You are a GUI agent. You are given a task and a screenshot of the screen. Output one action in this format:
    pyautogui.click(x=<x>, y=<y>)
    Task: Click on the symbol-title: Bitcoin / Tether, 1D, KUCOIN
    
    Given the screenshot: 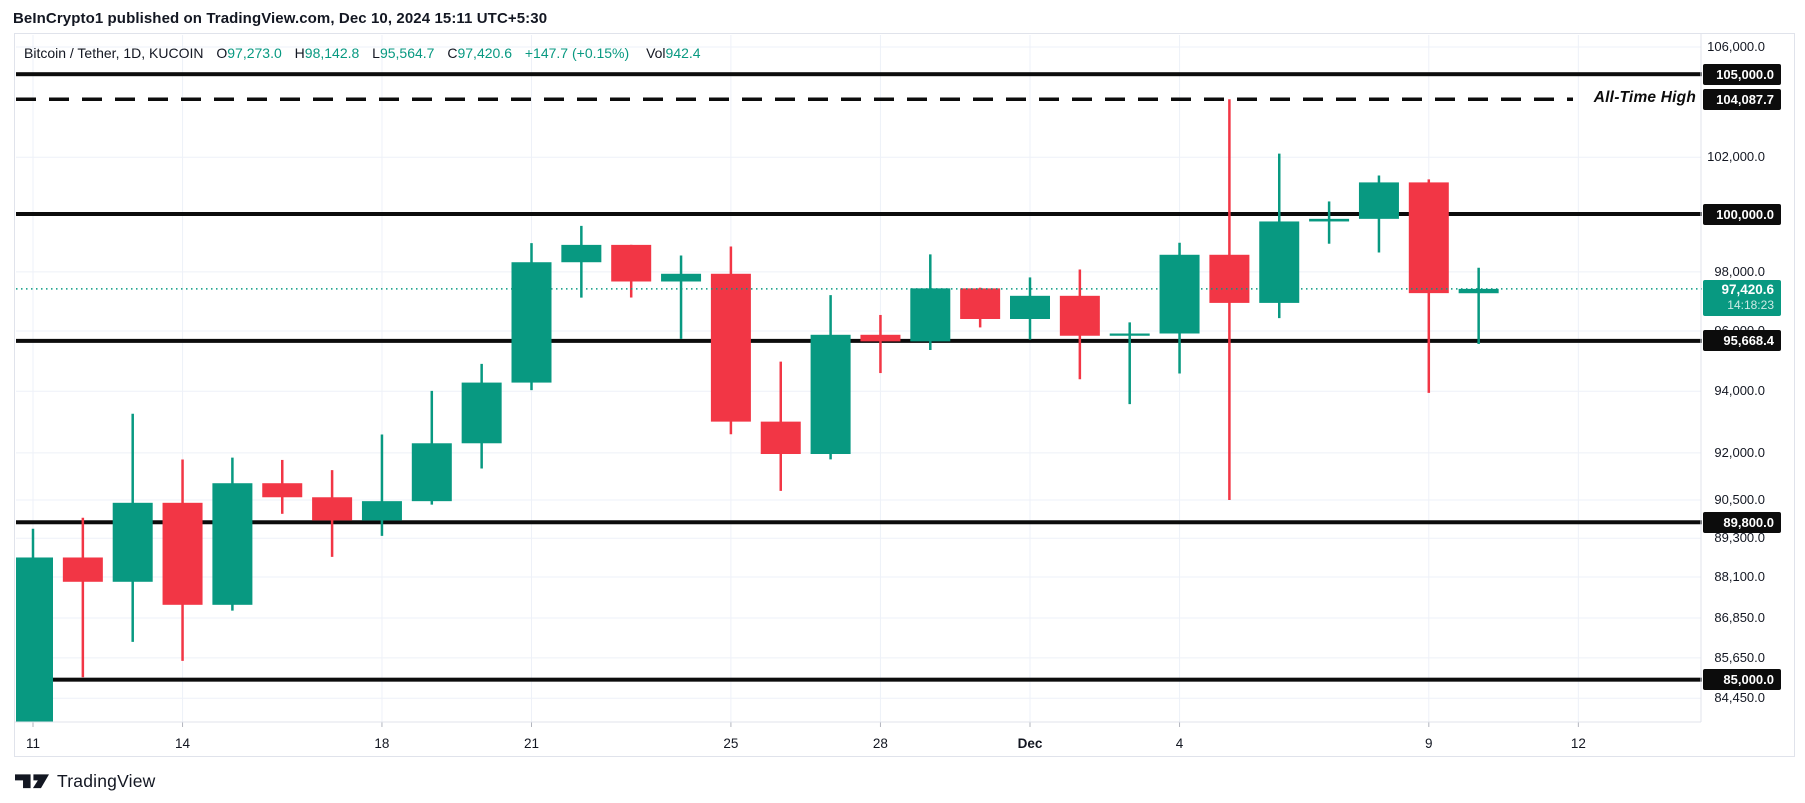 What is the action you would take?
    pyautogui.click(x=114, y=53)
    